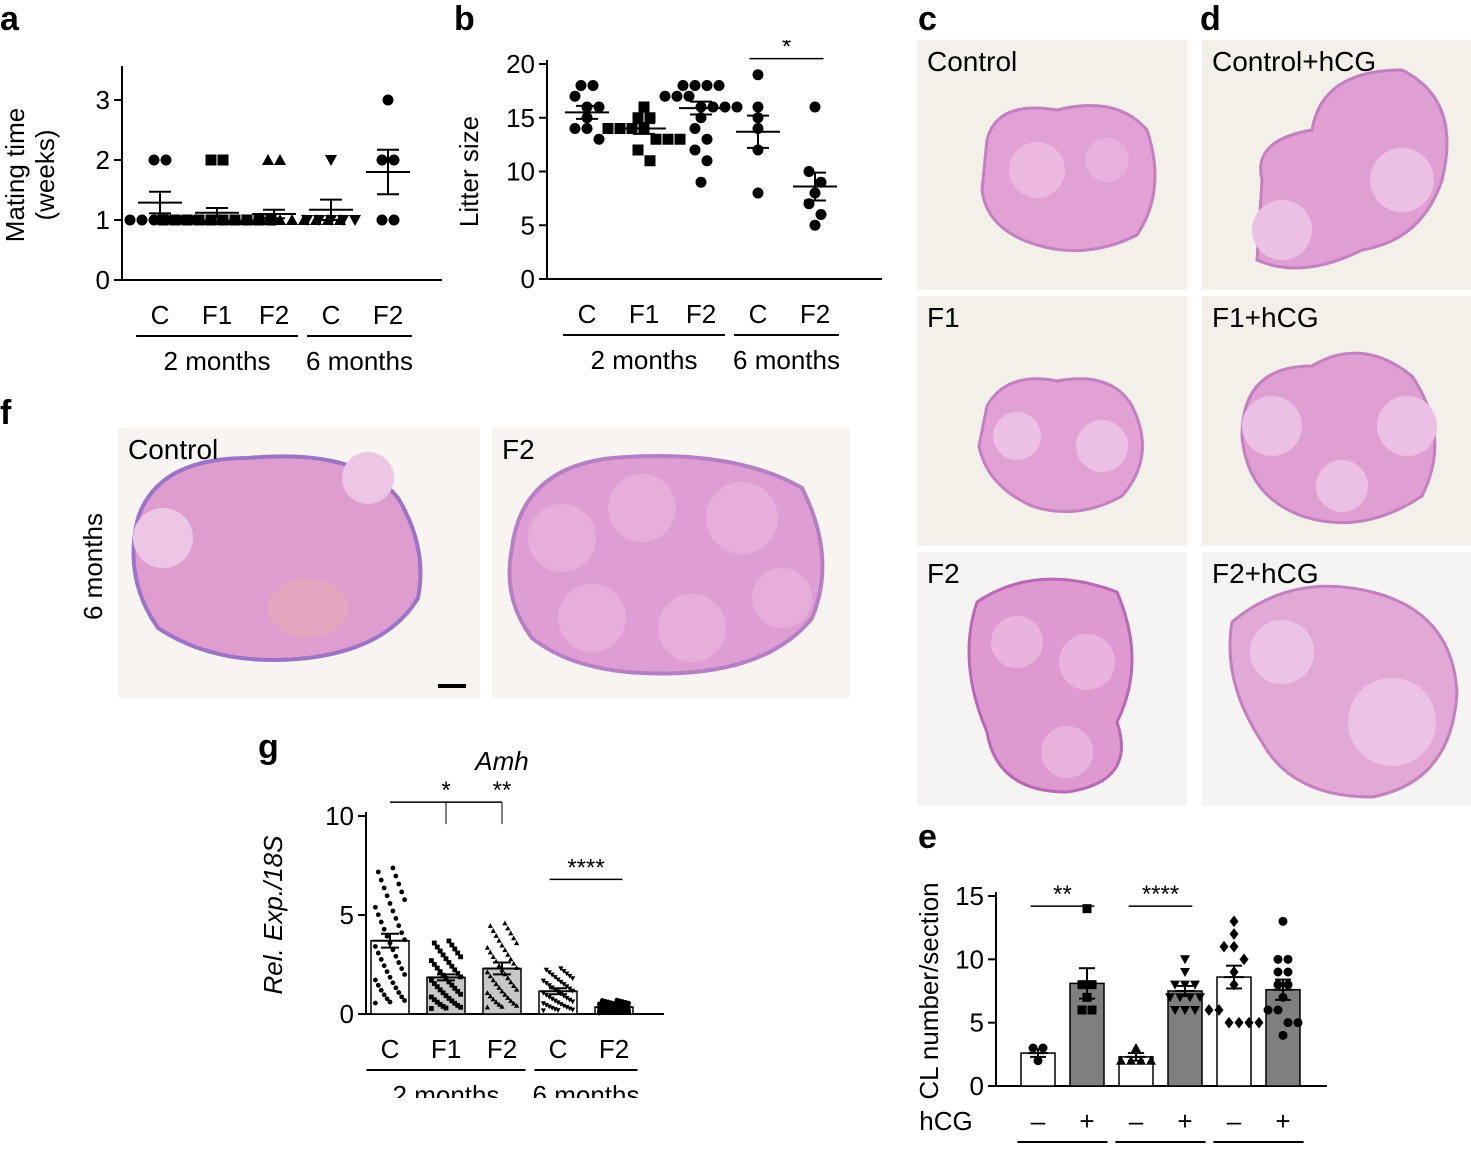  What do you see at coordinates (103, 160) in the screenshot?
I see `y-tick-label: 2` at bounding box center [103, 160].